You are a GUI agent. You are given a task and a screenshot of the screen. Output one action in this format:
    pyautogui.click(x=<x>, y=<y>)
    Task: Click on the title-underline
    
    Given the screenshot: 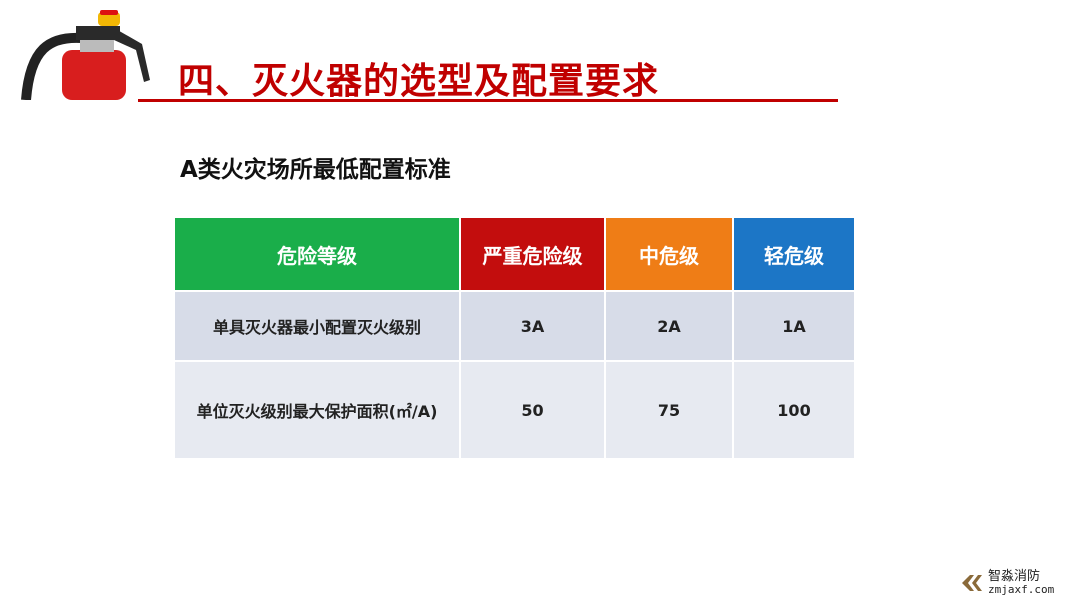 What is the action you would take?
    pyautogui.click(x=488, y=100)
    